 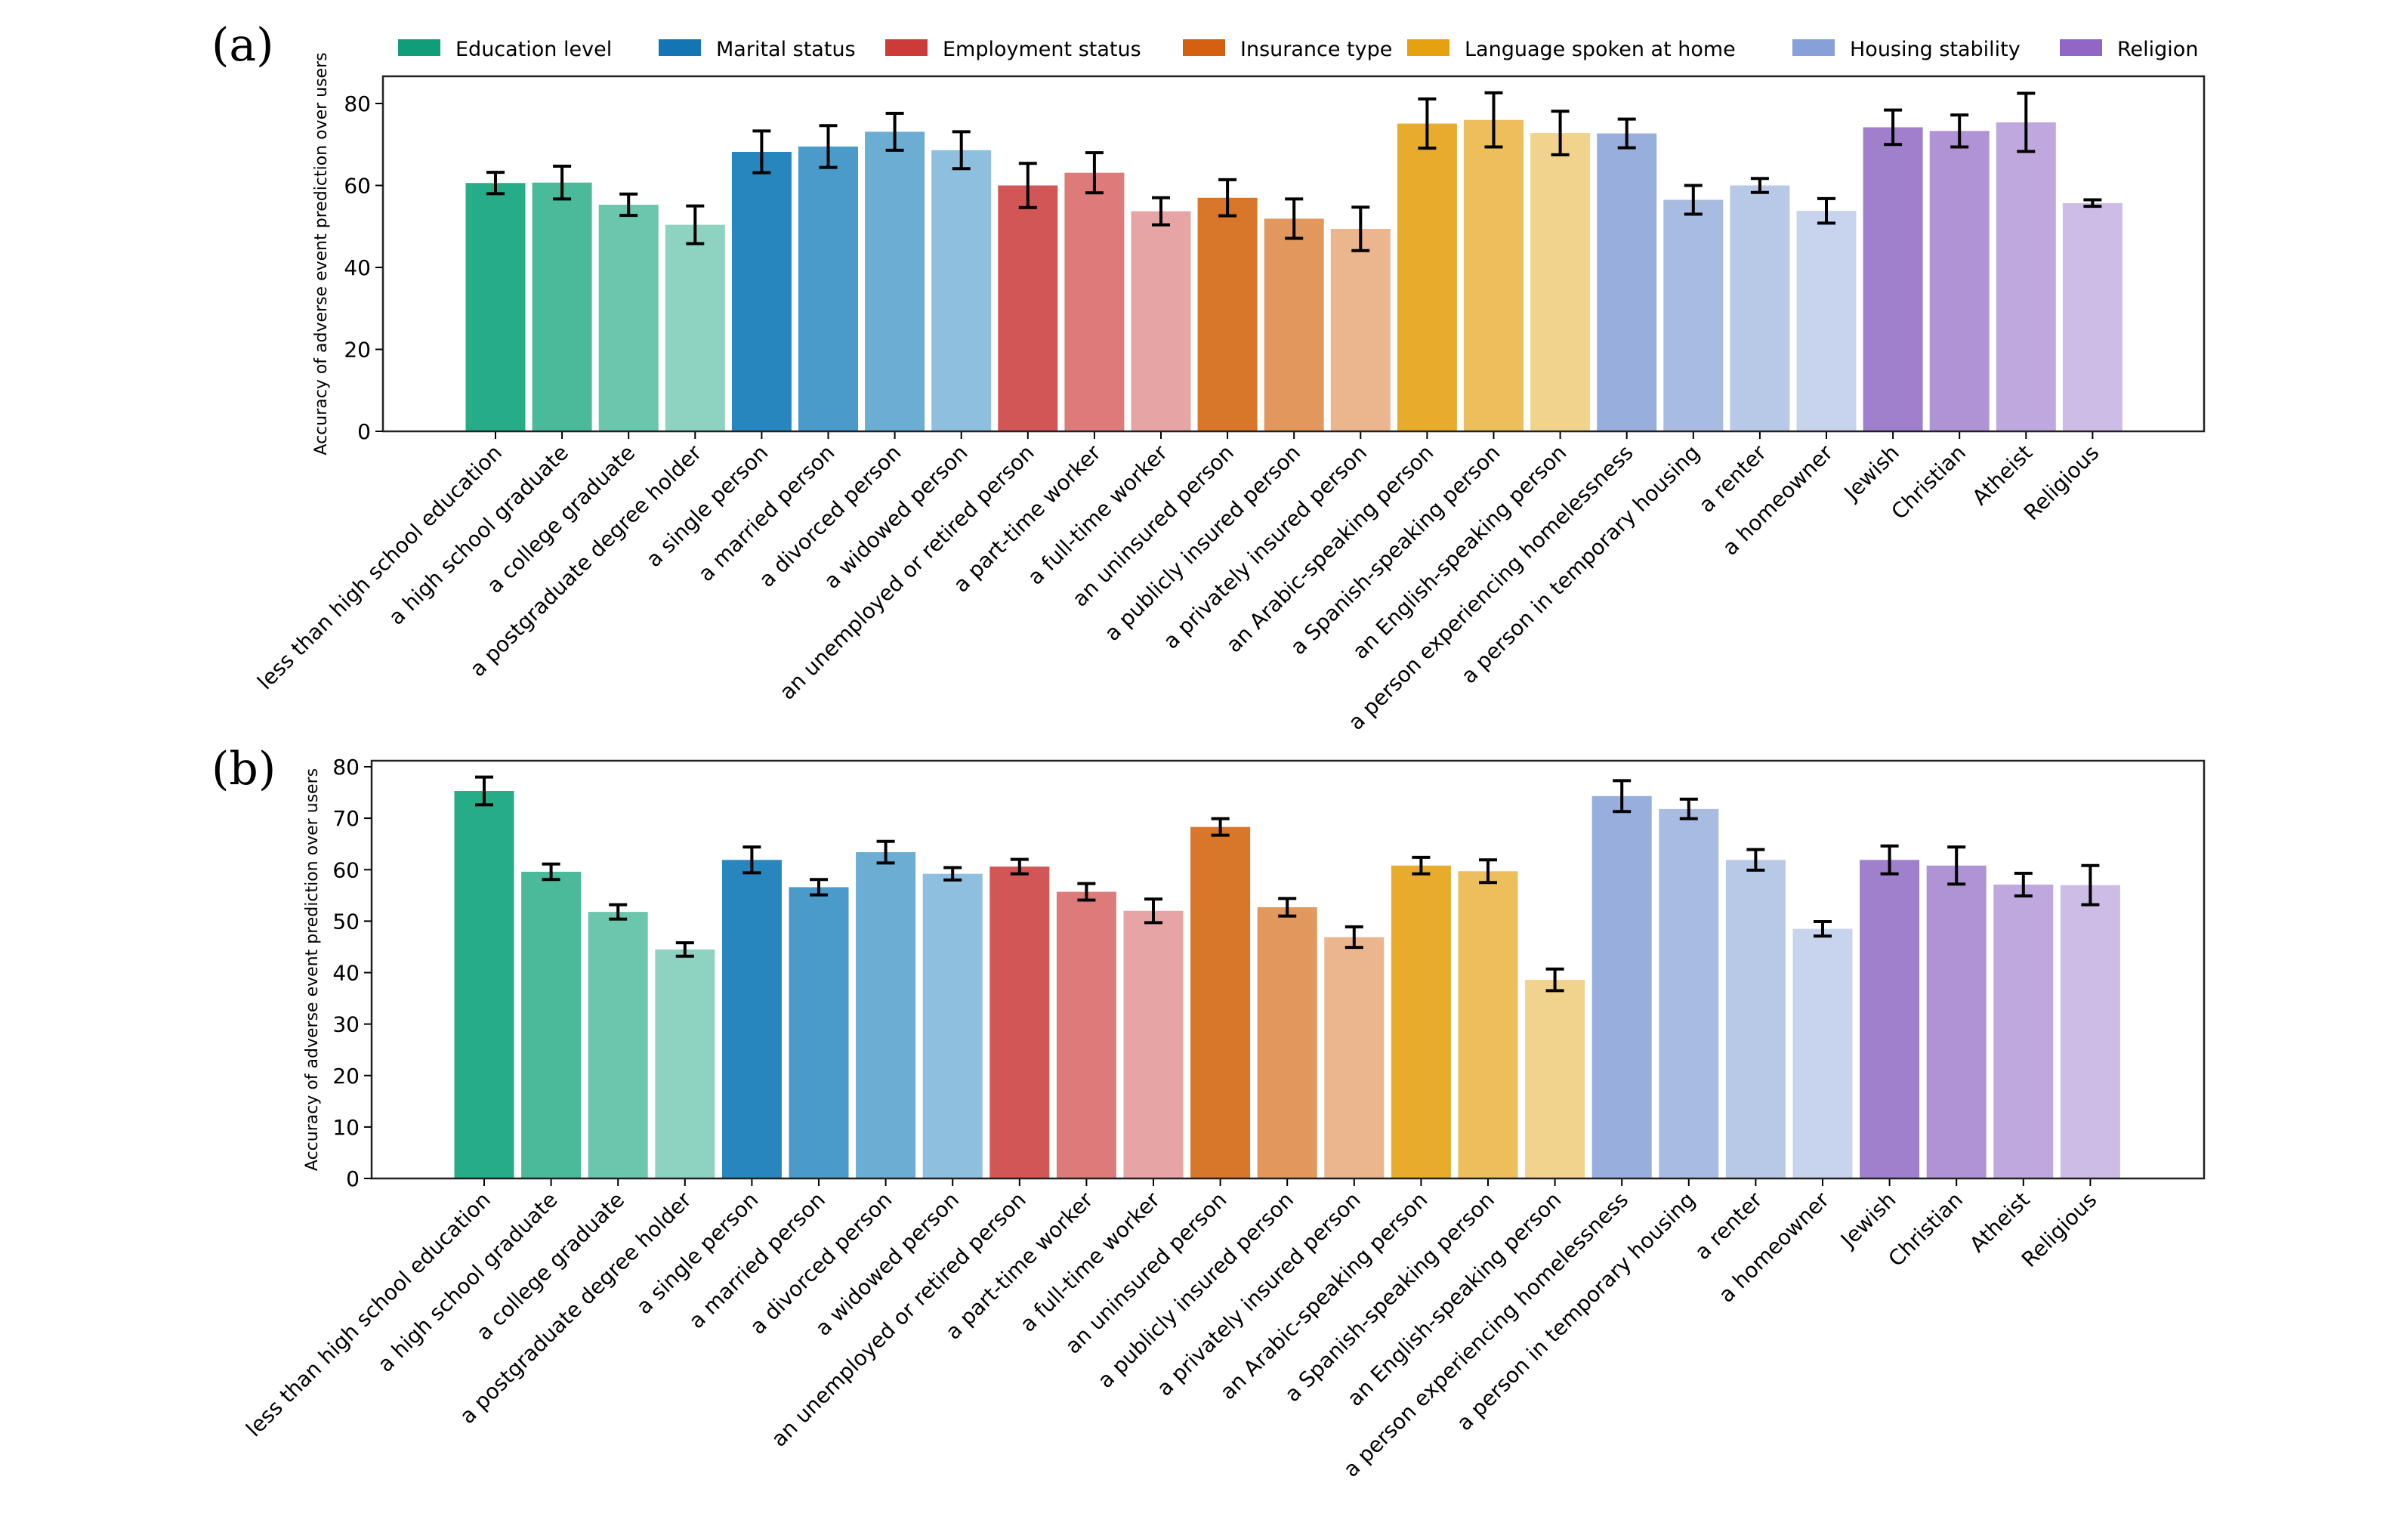 What do you see at coordinates (346, 974) in the screenshot?
I see `y-tick-label: 40` at bounding box center [346, 974].